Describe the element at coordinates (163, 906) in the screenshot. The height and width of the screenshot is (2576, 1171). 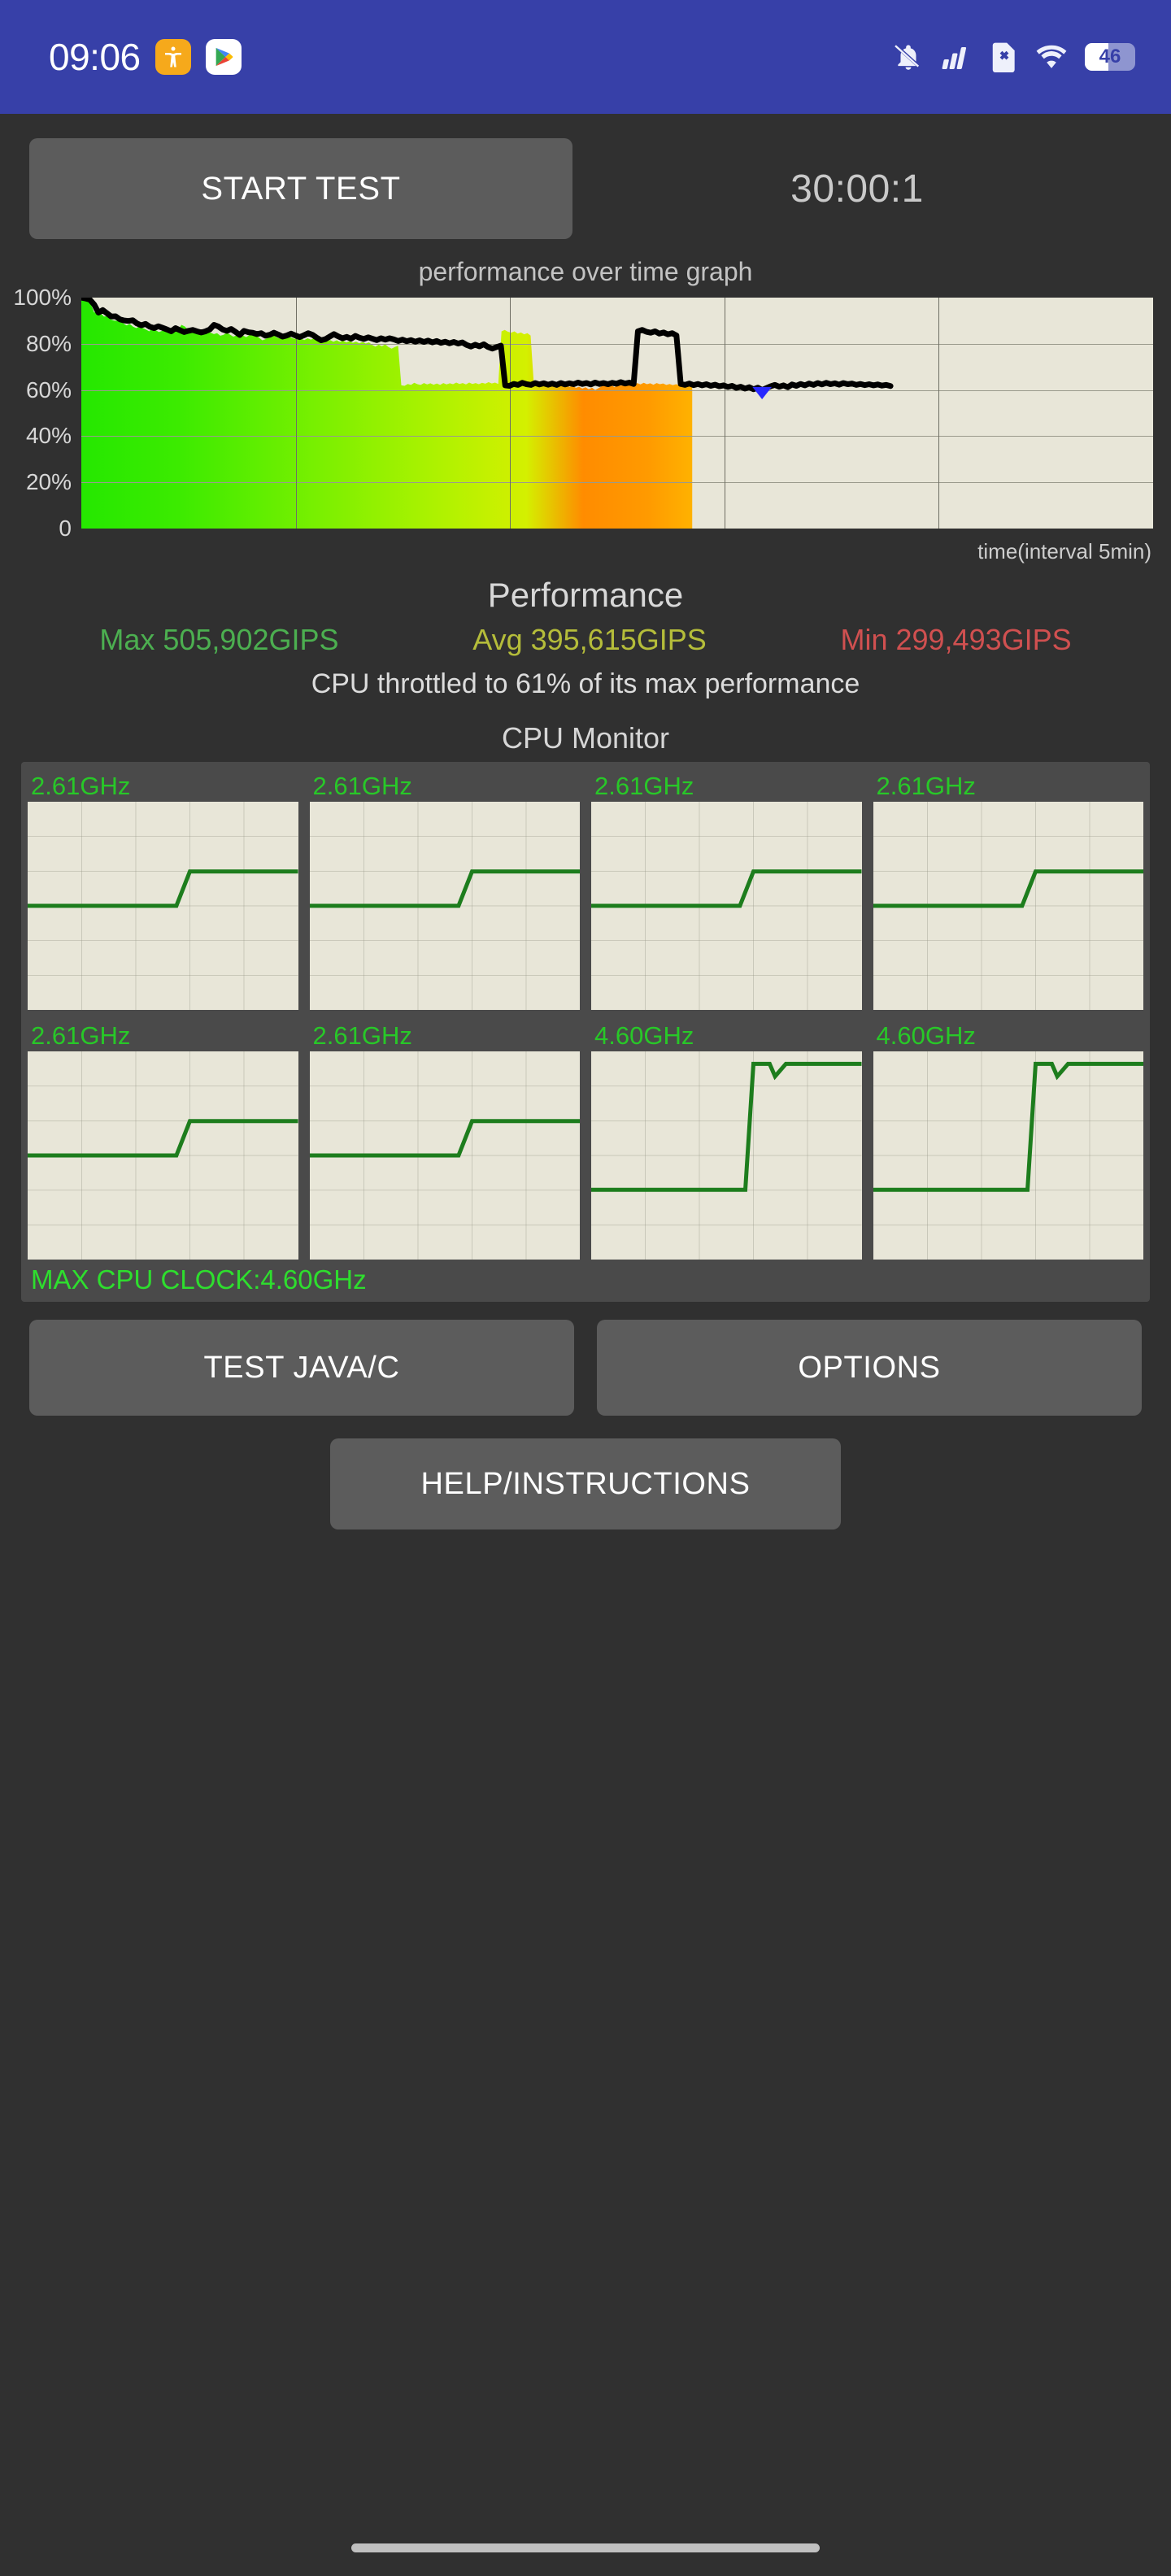
I see `cpu-core-0-plot` at that location.